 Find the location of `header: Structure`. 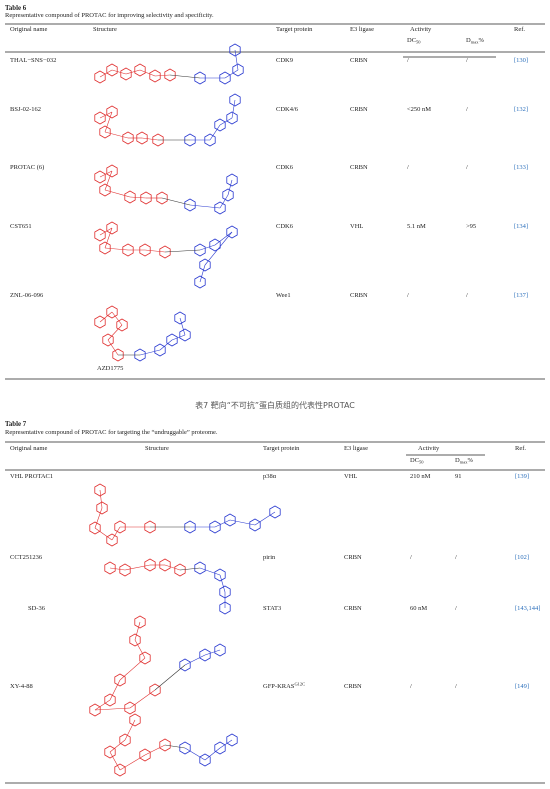

header: Structure is located at coordinates (105, 29).